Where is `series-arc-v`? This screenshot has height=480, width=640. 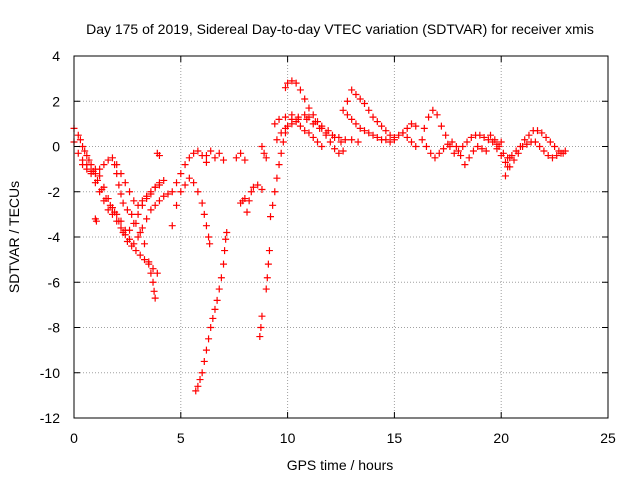 series-arc-v is located at coordinates (368, 126).